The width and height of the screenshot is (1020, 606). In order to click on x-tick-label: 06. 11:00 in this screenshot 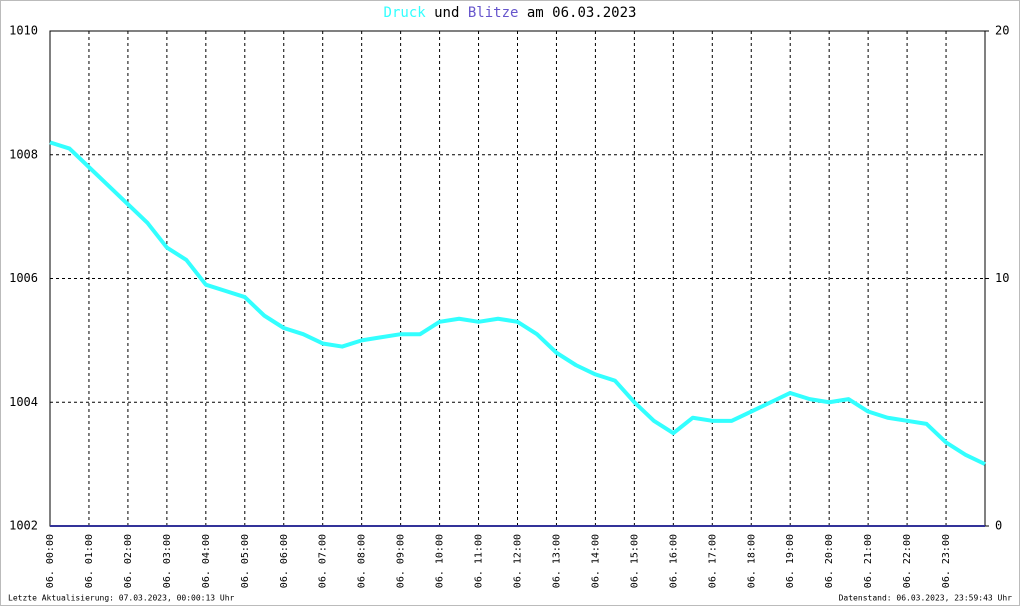, I will do `click(479, 561)`.